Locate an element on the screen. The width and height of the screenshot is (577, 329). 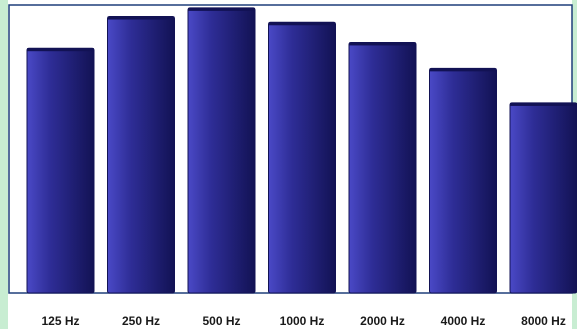
left-side-band is located at coordinates (4, 164).